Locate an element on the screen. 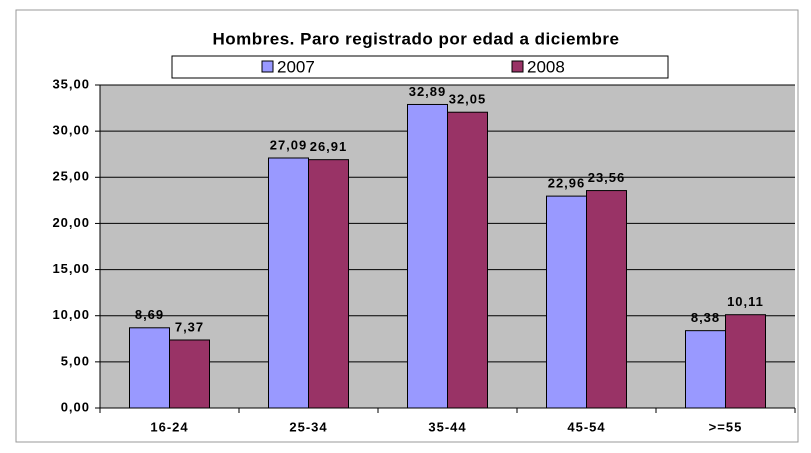  y-tick-label: 20,00 is located at coordinates (71, 222).